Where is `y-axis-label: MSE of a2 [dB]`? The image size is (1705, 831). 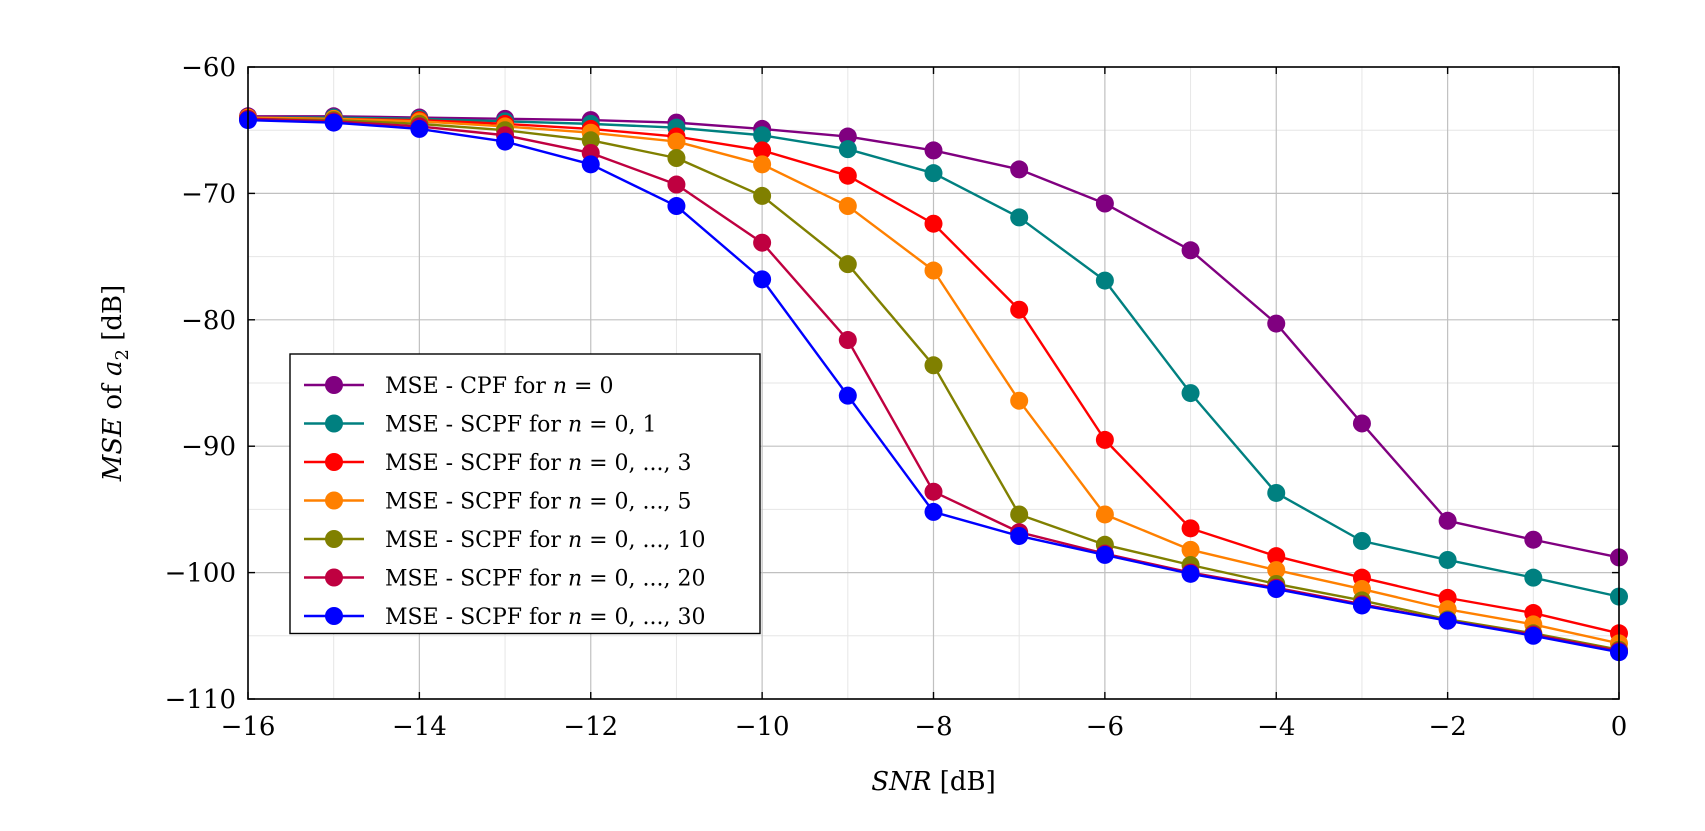
y-axis-label: MSE of a2 [dB] is located at coordinates (115, 384).